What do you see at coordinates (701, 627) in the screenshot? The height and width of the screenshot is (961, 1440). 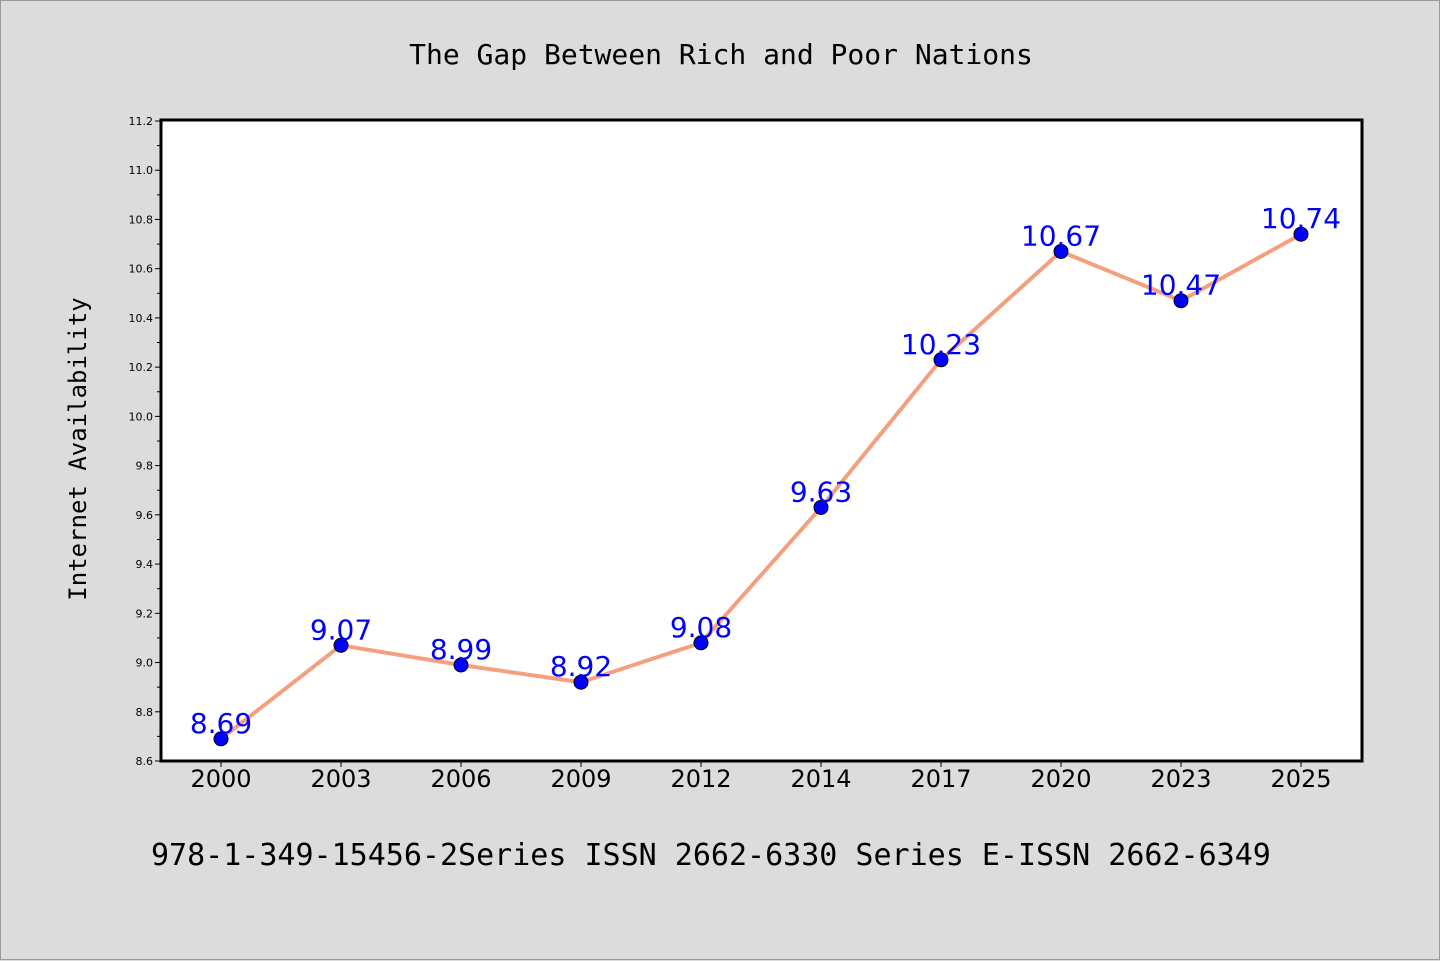 I see `data-label: 9.08` at bounding box center [701, 627].